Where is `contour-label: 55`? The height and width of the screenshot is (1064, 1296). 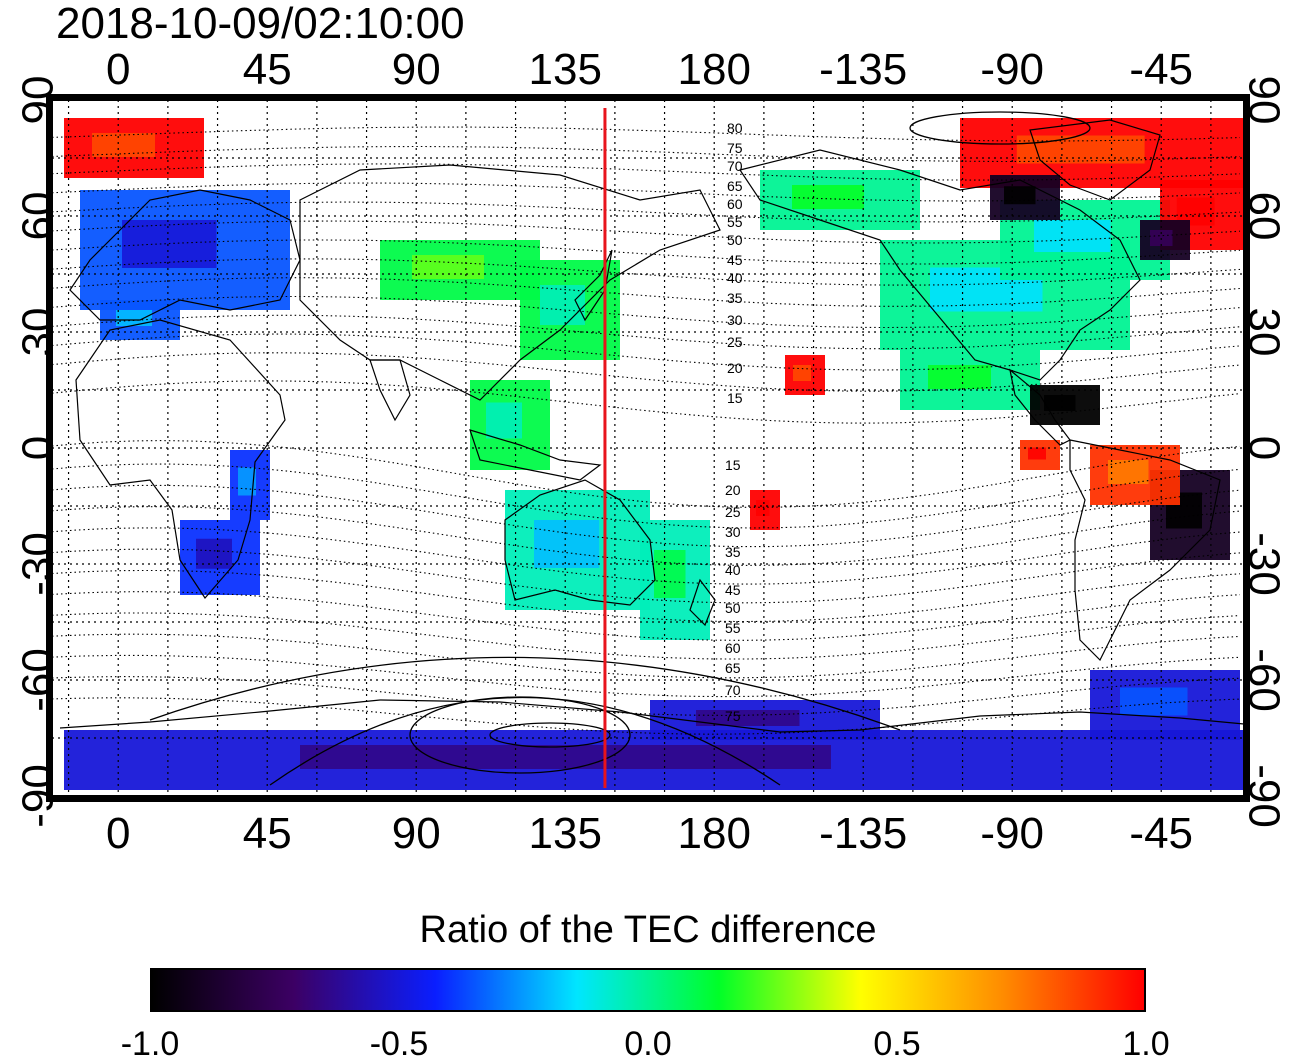 contour-label: 55 is located at coordinates (735, 222).